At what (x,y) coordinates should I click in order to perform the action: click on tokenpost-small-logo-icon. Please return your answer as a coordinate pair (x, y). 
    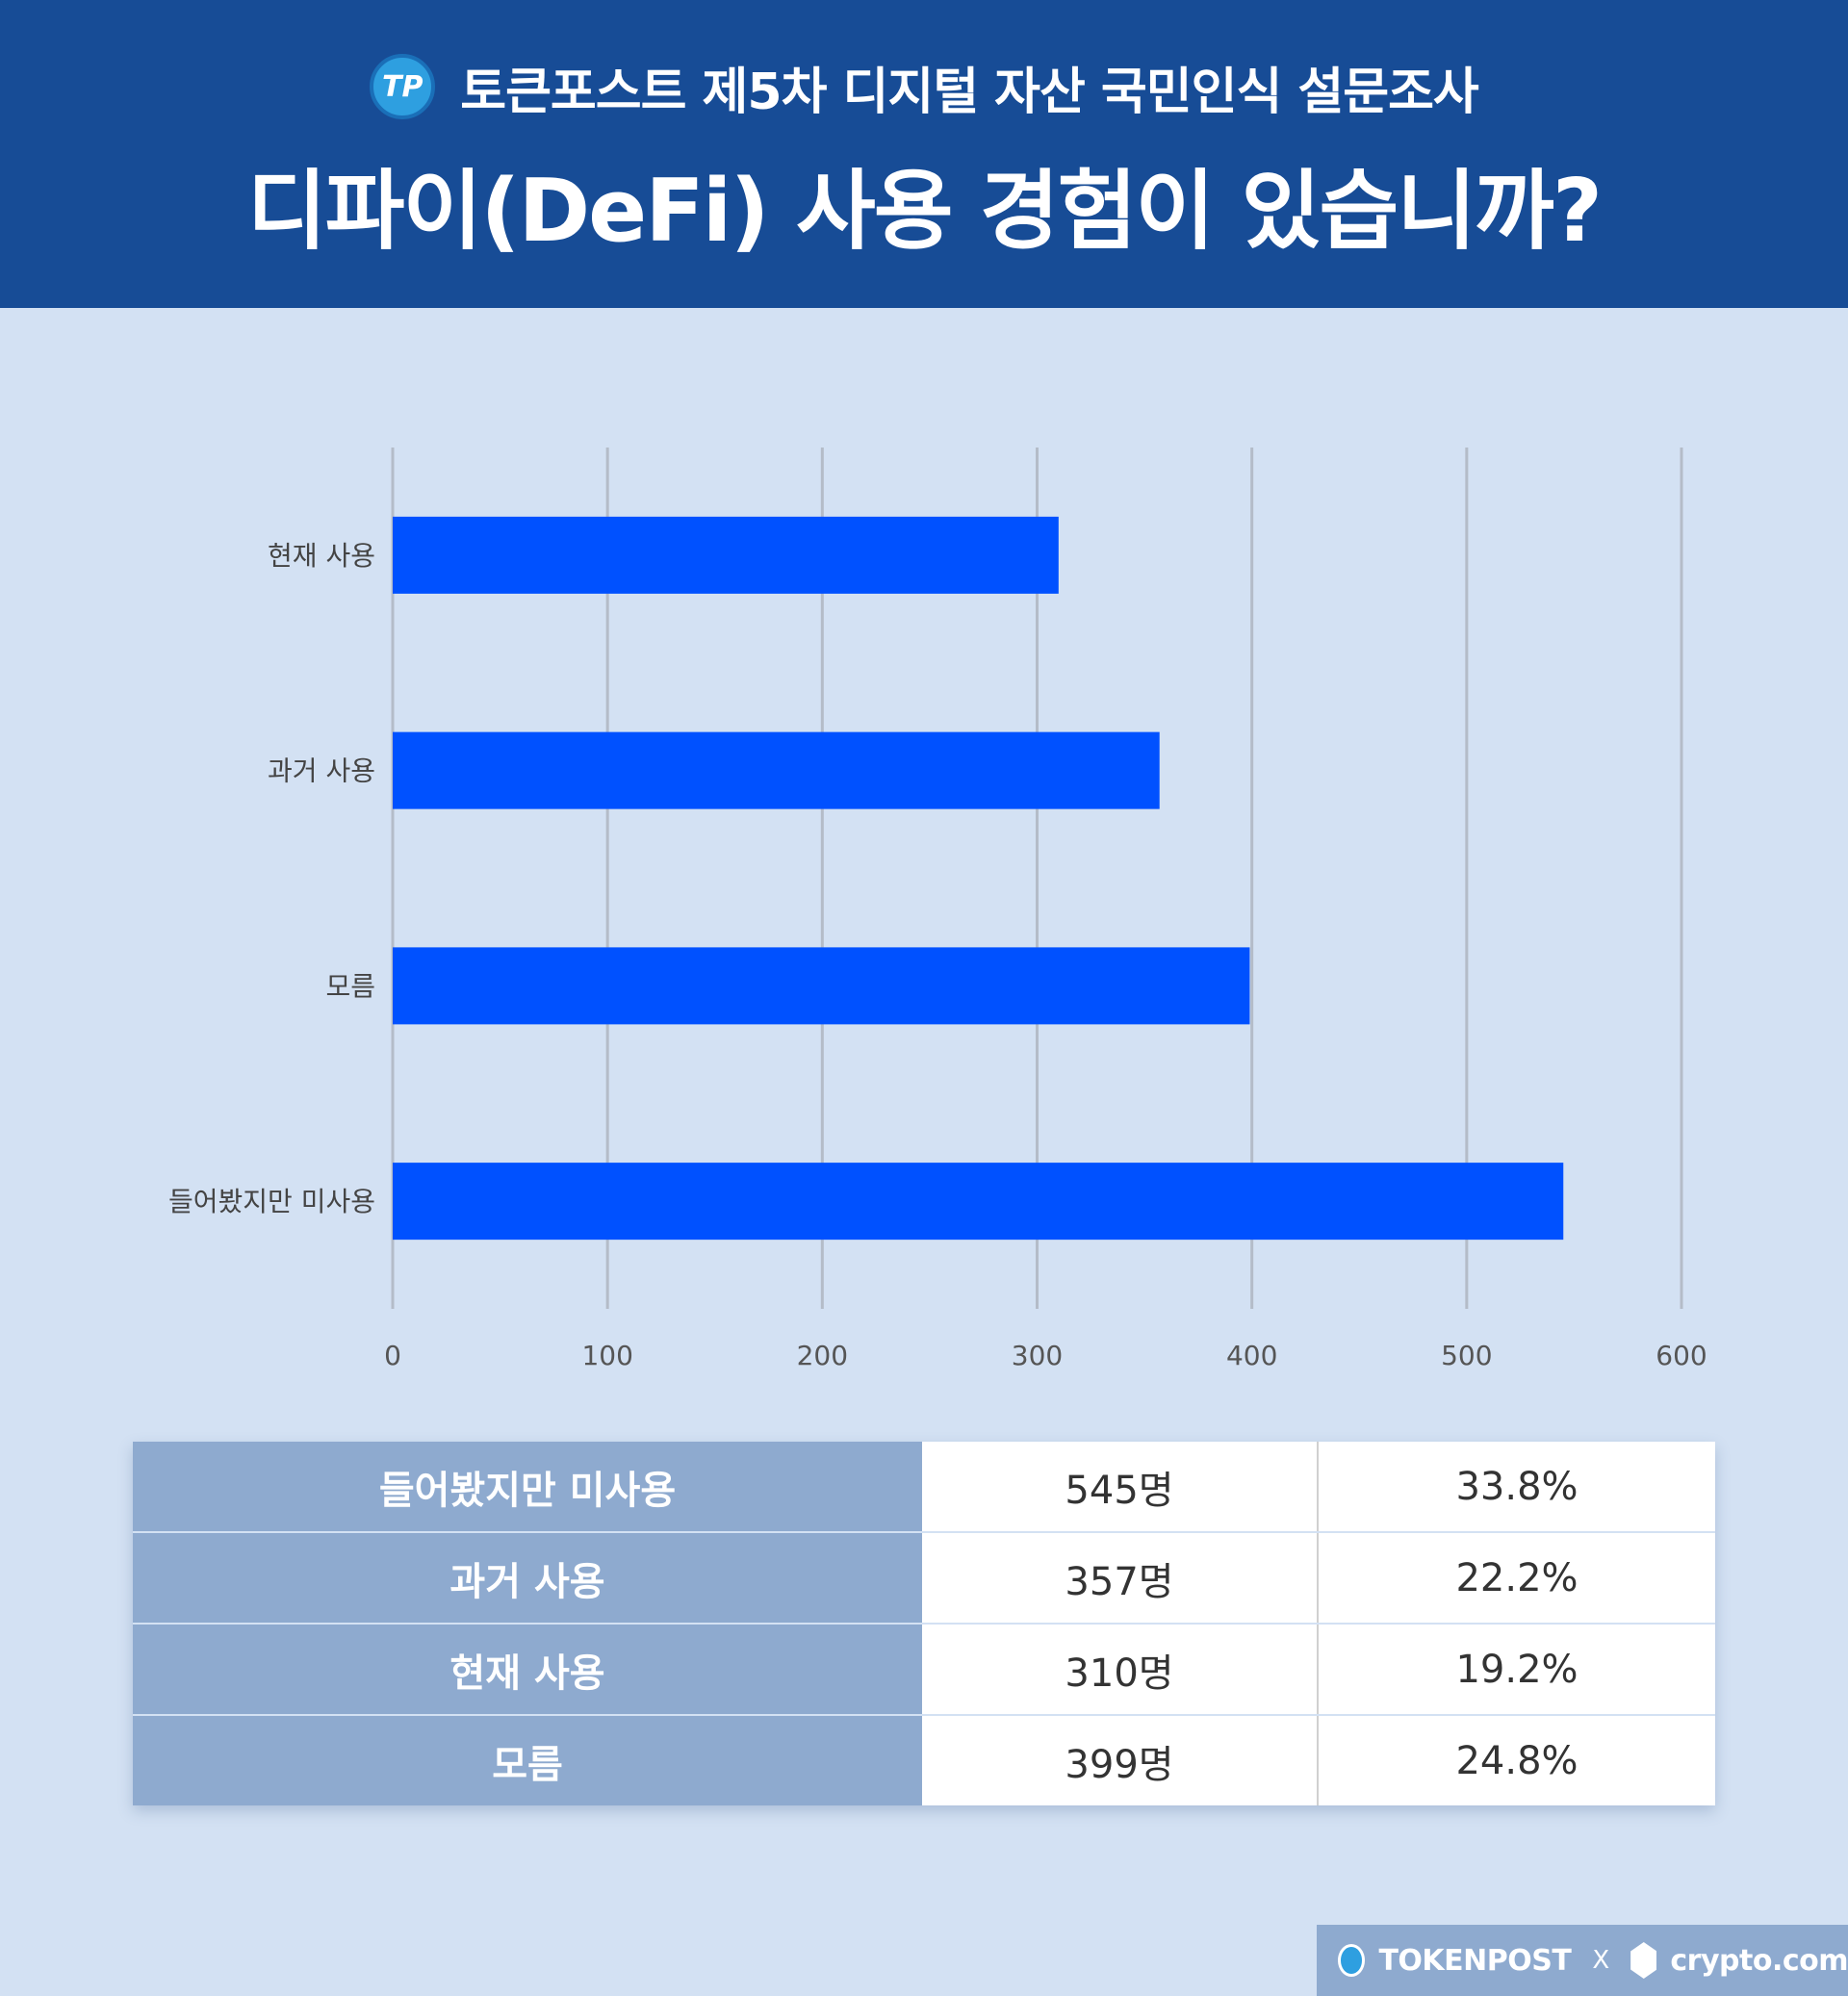
    Looking at the image, I should click on (1352, 1960).